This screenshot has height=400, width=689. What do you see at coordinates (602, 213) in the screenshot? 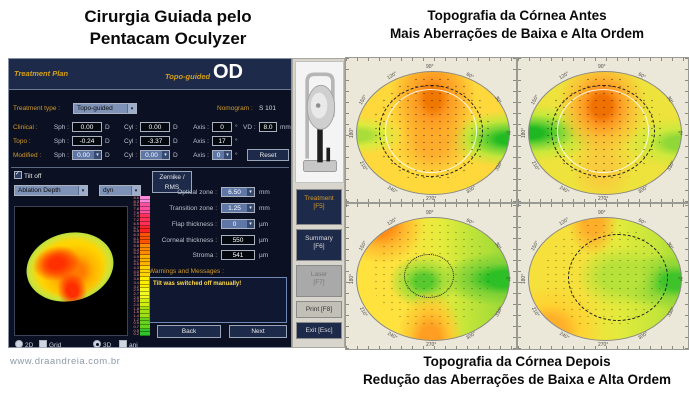
I see `angle-tick-label: 90°` at bounding box center [602, 213].